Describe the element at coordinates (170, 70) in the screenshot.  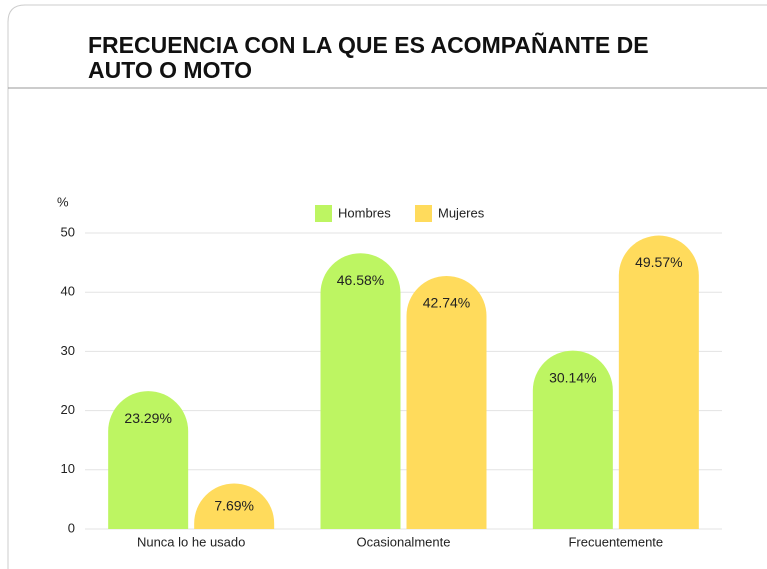
I see `chart-title: AUTO O MOTO` at that location.